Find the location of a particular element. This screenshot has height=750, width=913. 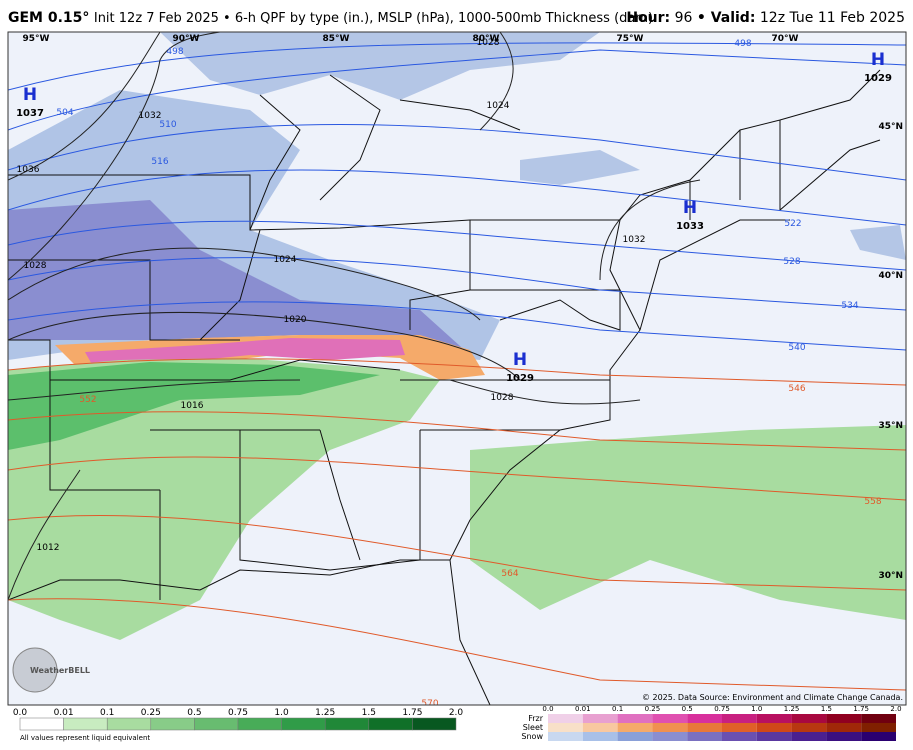

longitude-label: 80°W is located at coordinates (486, 39).